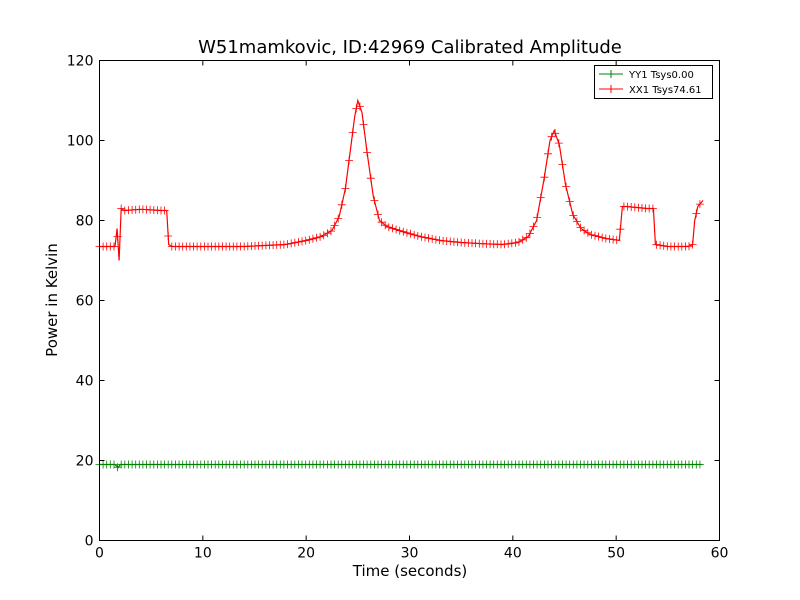  What do you see at coordinates (720, 554) in the screenshot?
I see `x-tick-label: 60` at bounding box center [720, 554].